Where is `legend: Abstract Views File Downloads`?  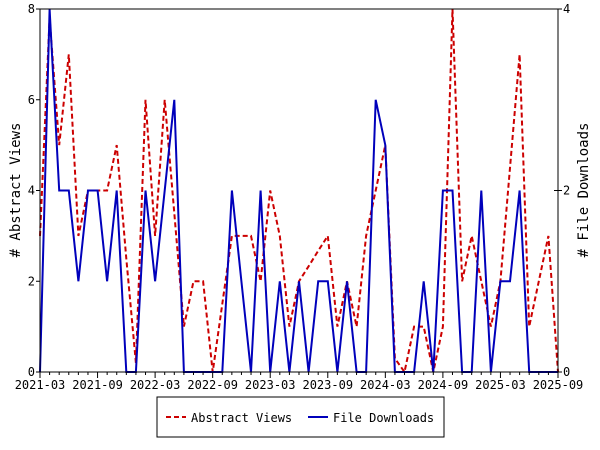
legend: Abstract Views File Downloads is located at coordinates (300, 417).